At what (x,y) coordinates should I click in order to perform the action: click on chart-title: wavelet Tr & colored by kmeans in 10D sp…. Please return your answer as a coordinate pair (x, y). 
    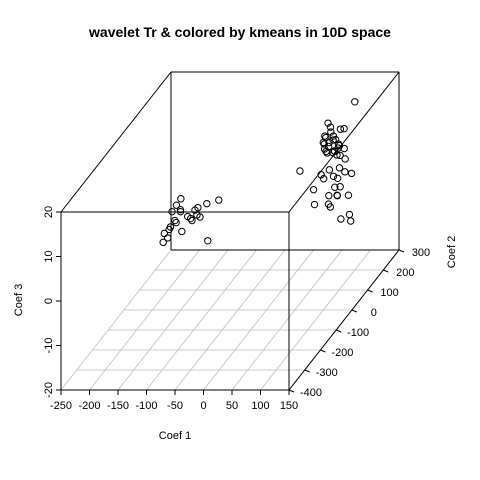
    Looking at the image, I should click on (239, 32).